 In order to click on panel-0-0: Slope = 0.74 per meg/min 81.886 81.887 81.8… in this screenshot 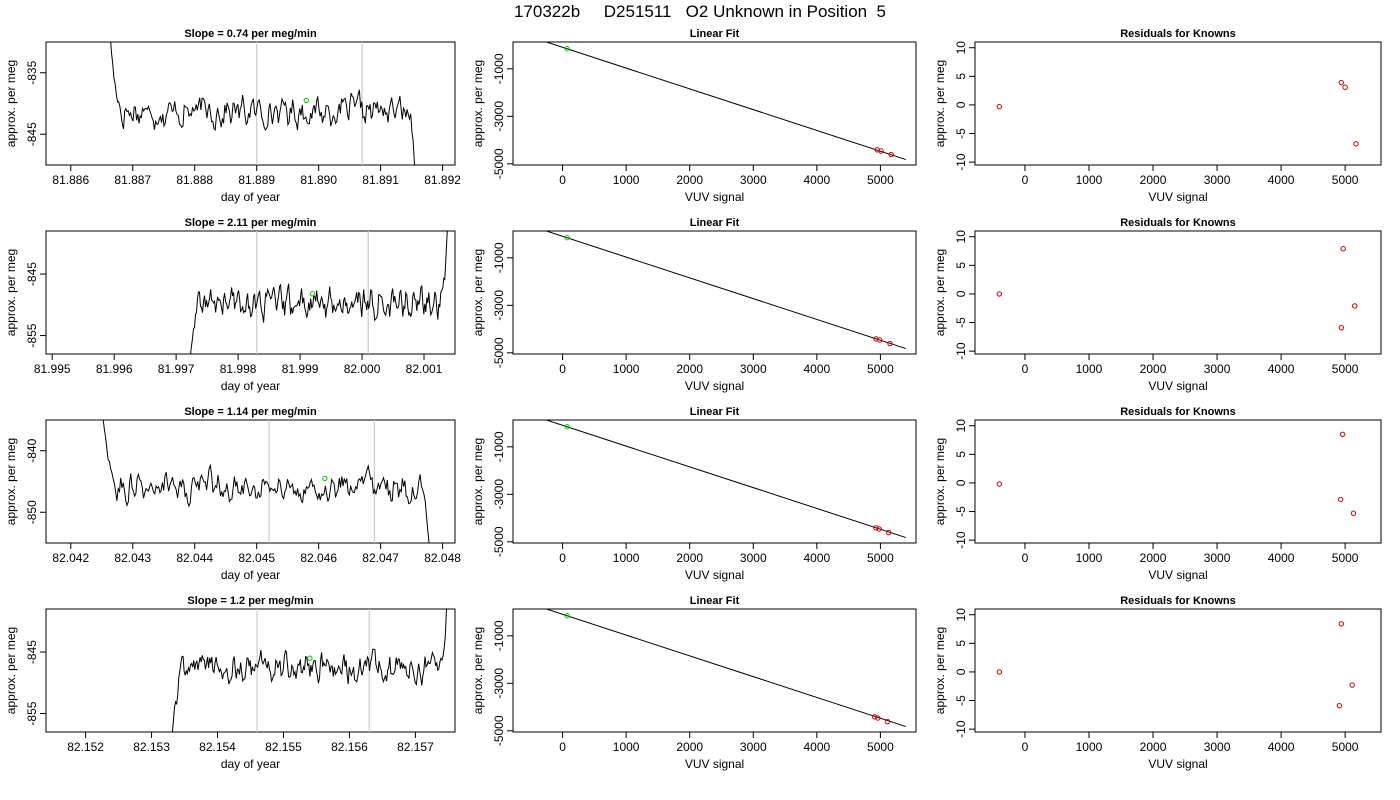, I will do `click(232, 116)`.